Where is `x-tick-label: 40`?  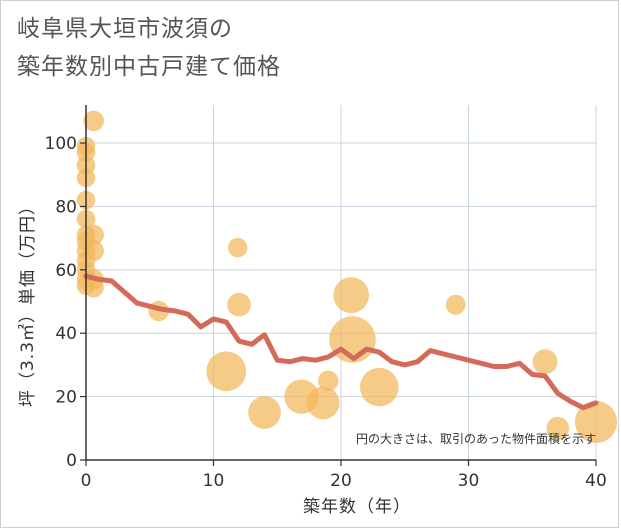 x-tick-label: 40 is located at coordinates (596, 481).